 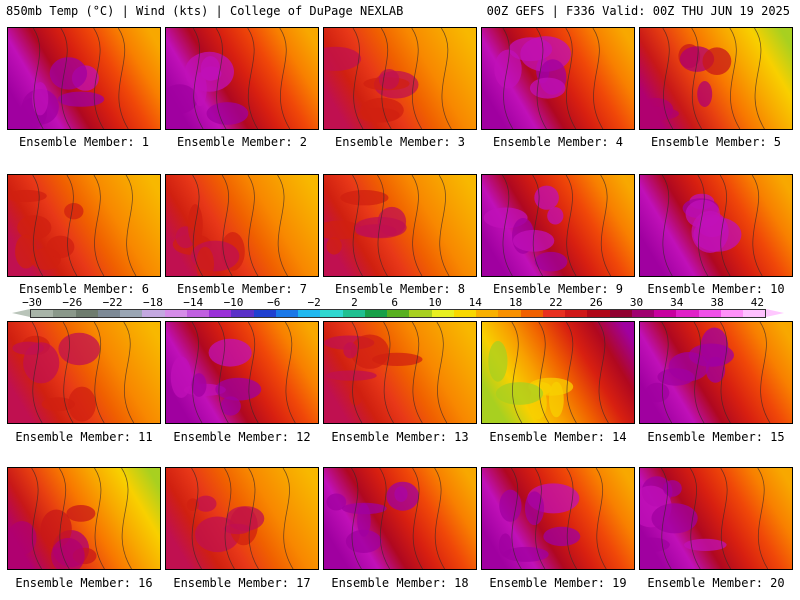 I want to click on member-label: Ensemble Member: 12, so click(x=242, y=437).